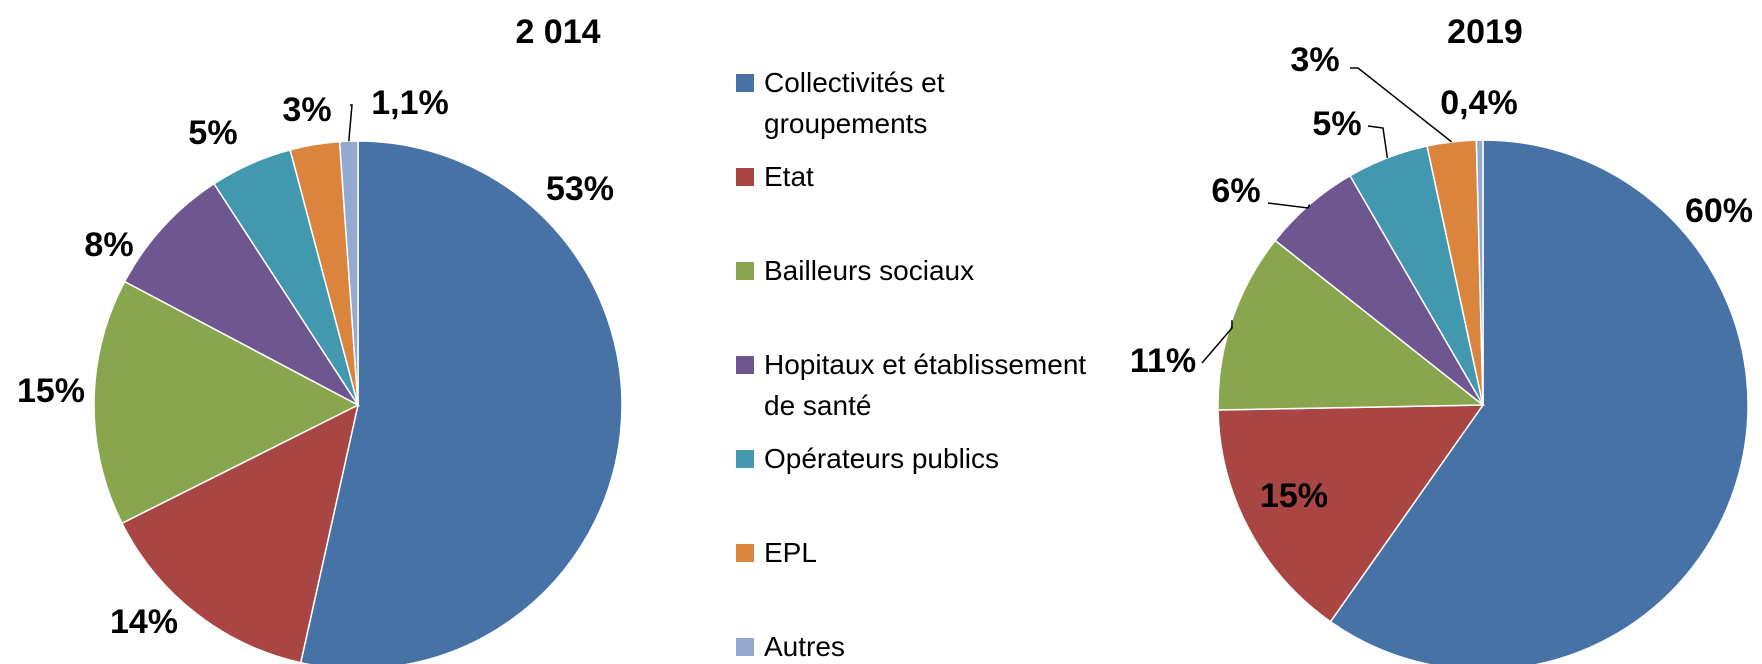 The width and height of the screenshot is (1762, 664). Describe the element at coordinates (108, 245) in the screenshot. I see `data-label: 8%` at that location.